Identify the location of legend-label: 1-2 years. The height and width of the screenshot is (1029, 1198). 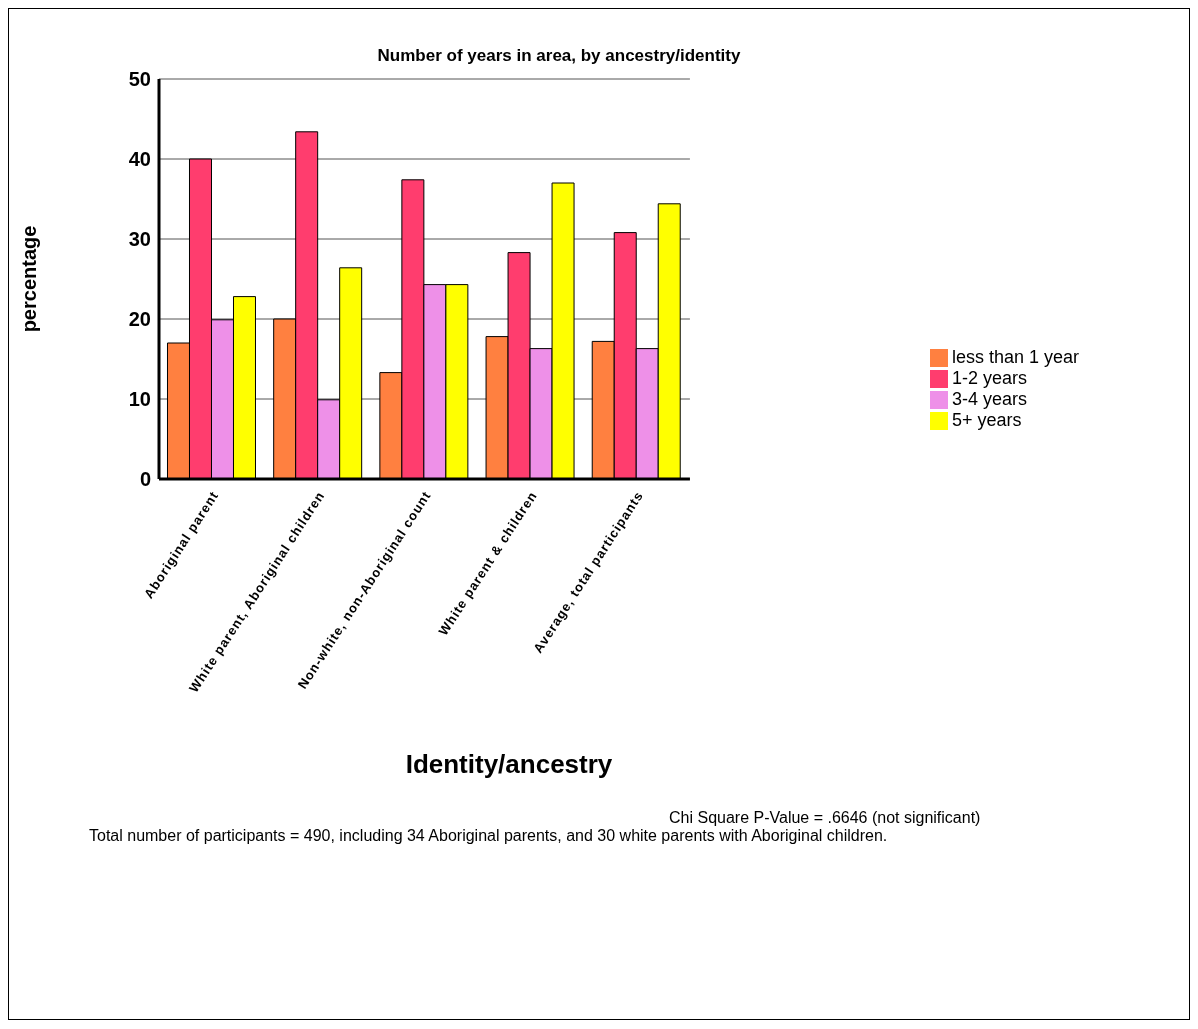
(989, 378).